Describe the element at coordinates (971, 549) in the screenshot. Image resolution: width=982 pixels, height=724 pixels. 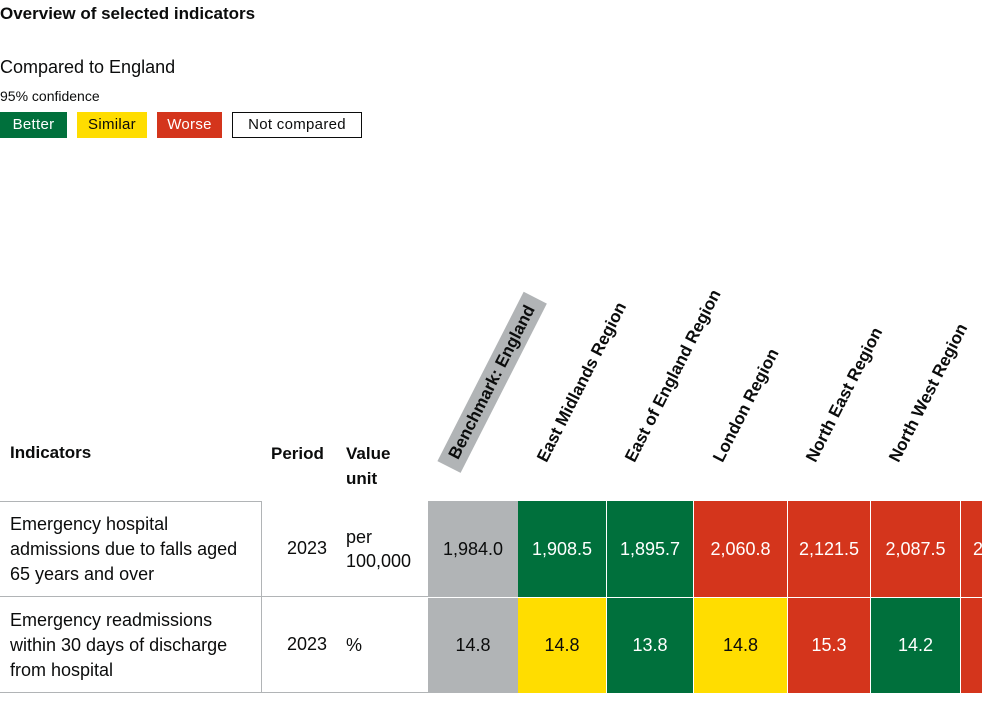
I see `area-value: 2` at that location.